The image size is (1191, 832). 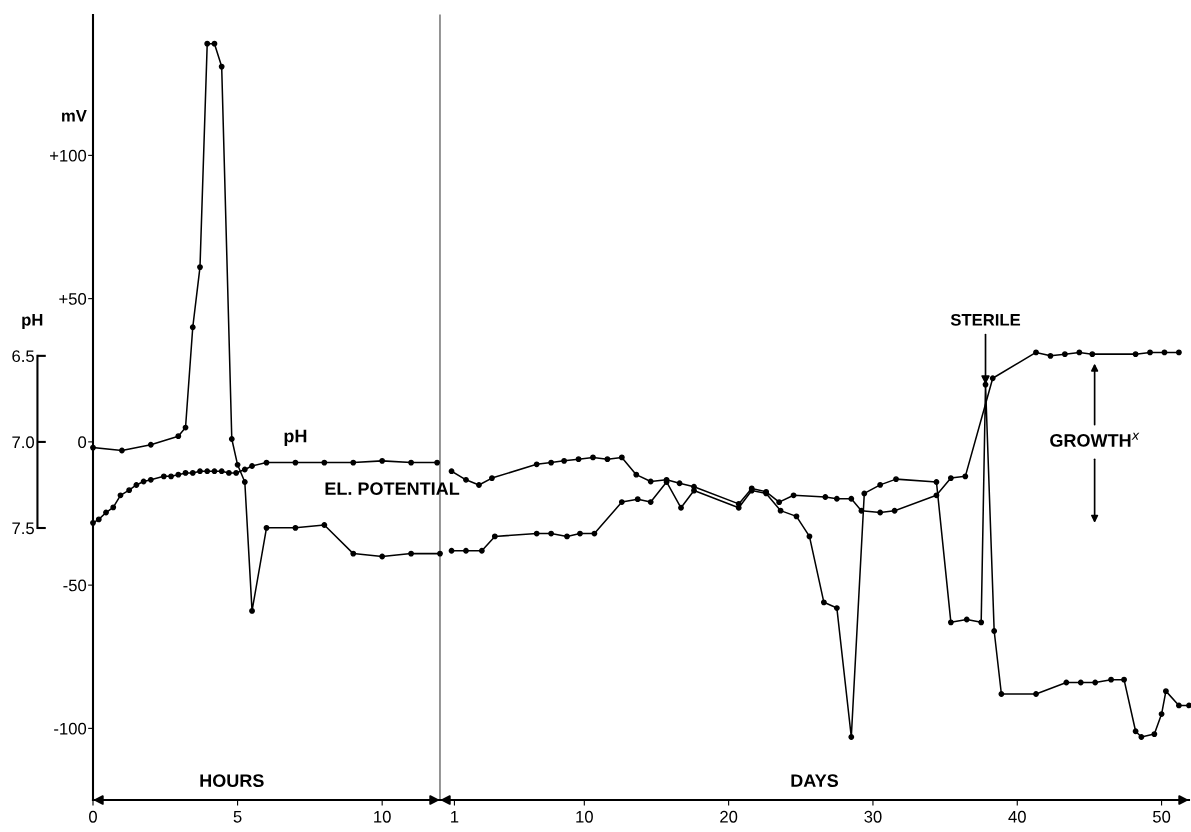 What do you see at coordinates (82, 442) in the screenshot?
I see `y-tick-label: 0` at bounding box center [82, 442].